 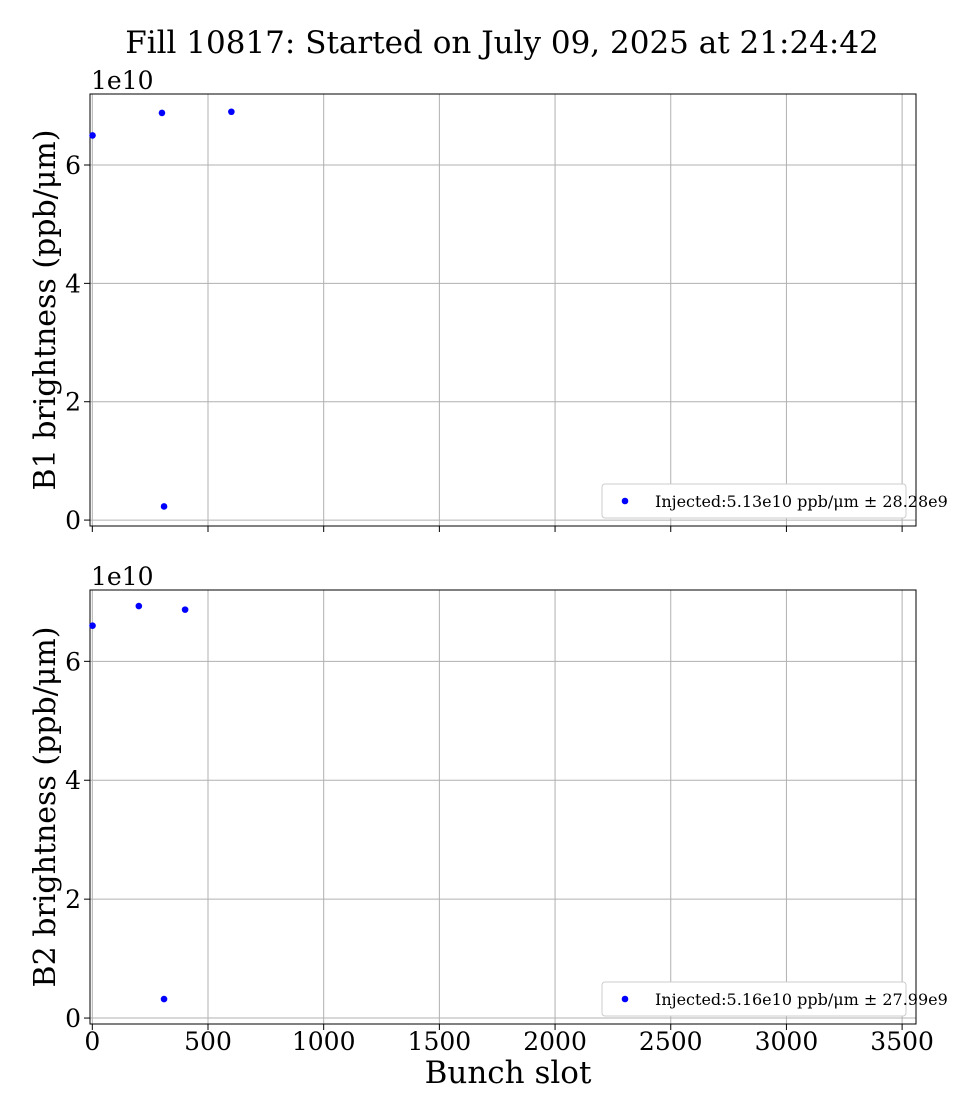 I want to click on legend-label: Injected:5.16e10 ppb/μm ± 27.99e9, so click(x=801, y=999).